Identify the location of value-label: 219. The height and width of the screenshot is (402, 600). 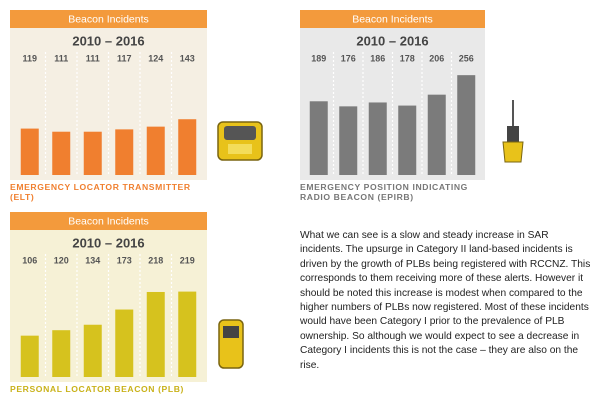
(187, 260).